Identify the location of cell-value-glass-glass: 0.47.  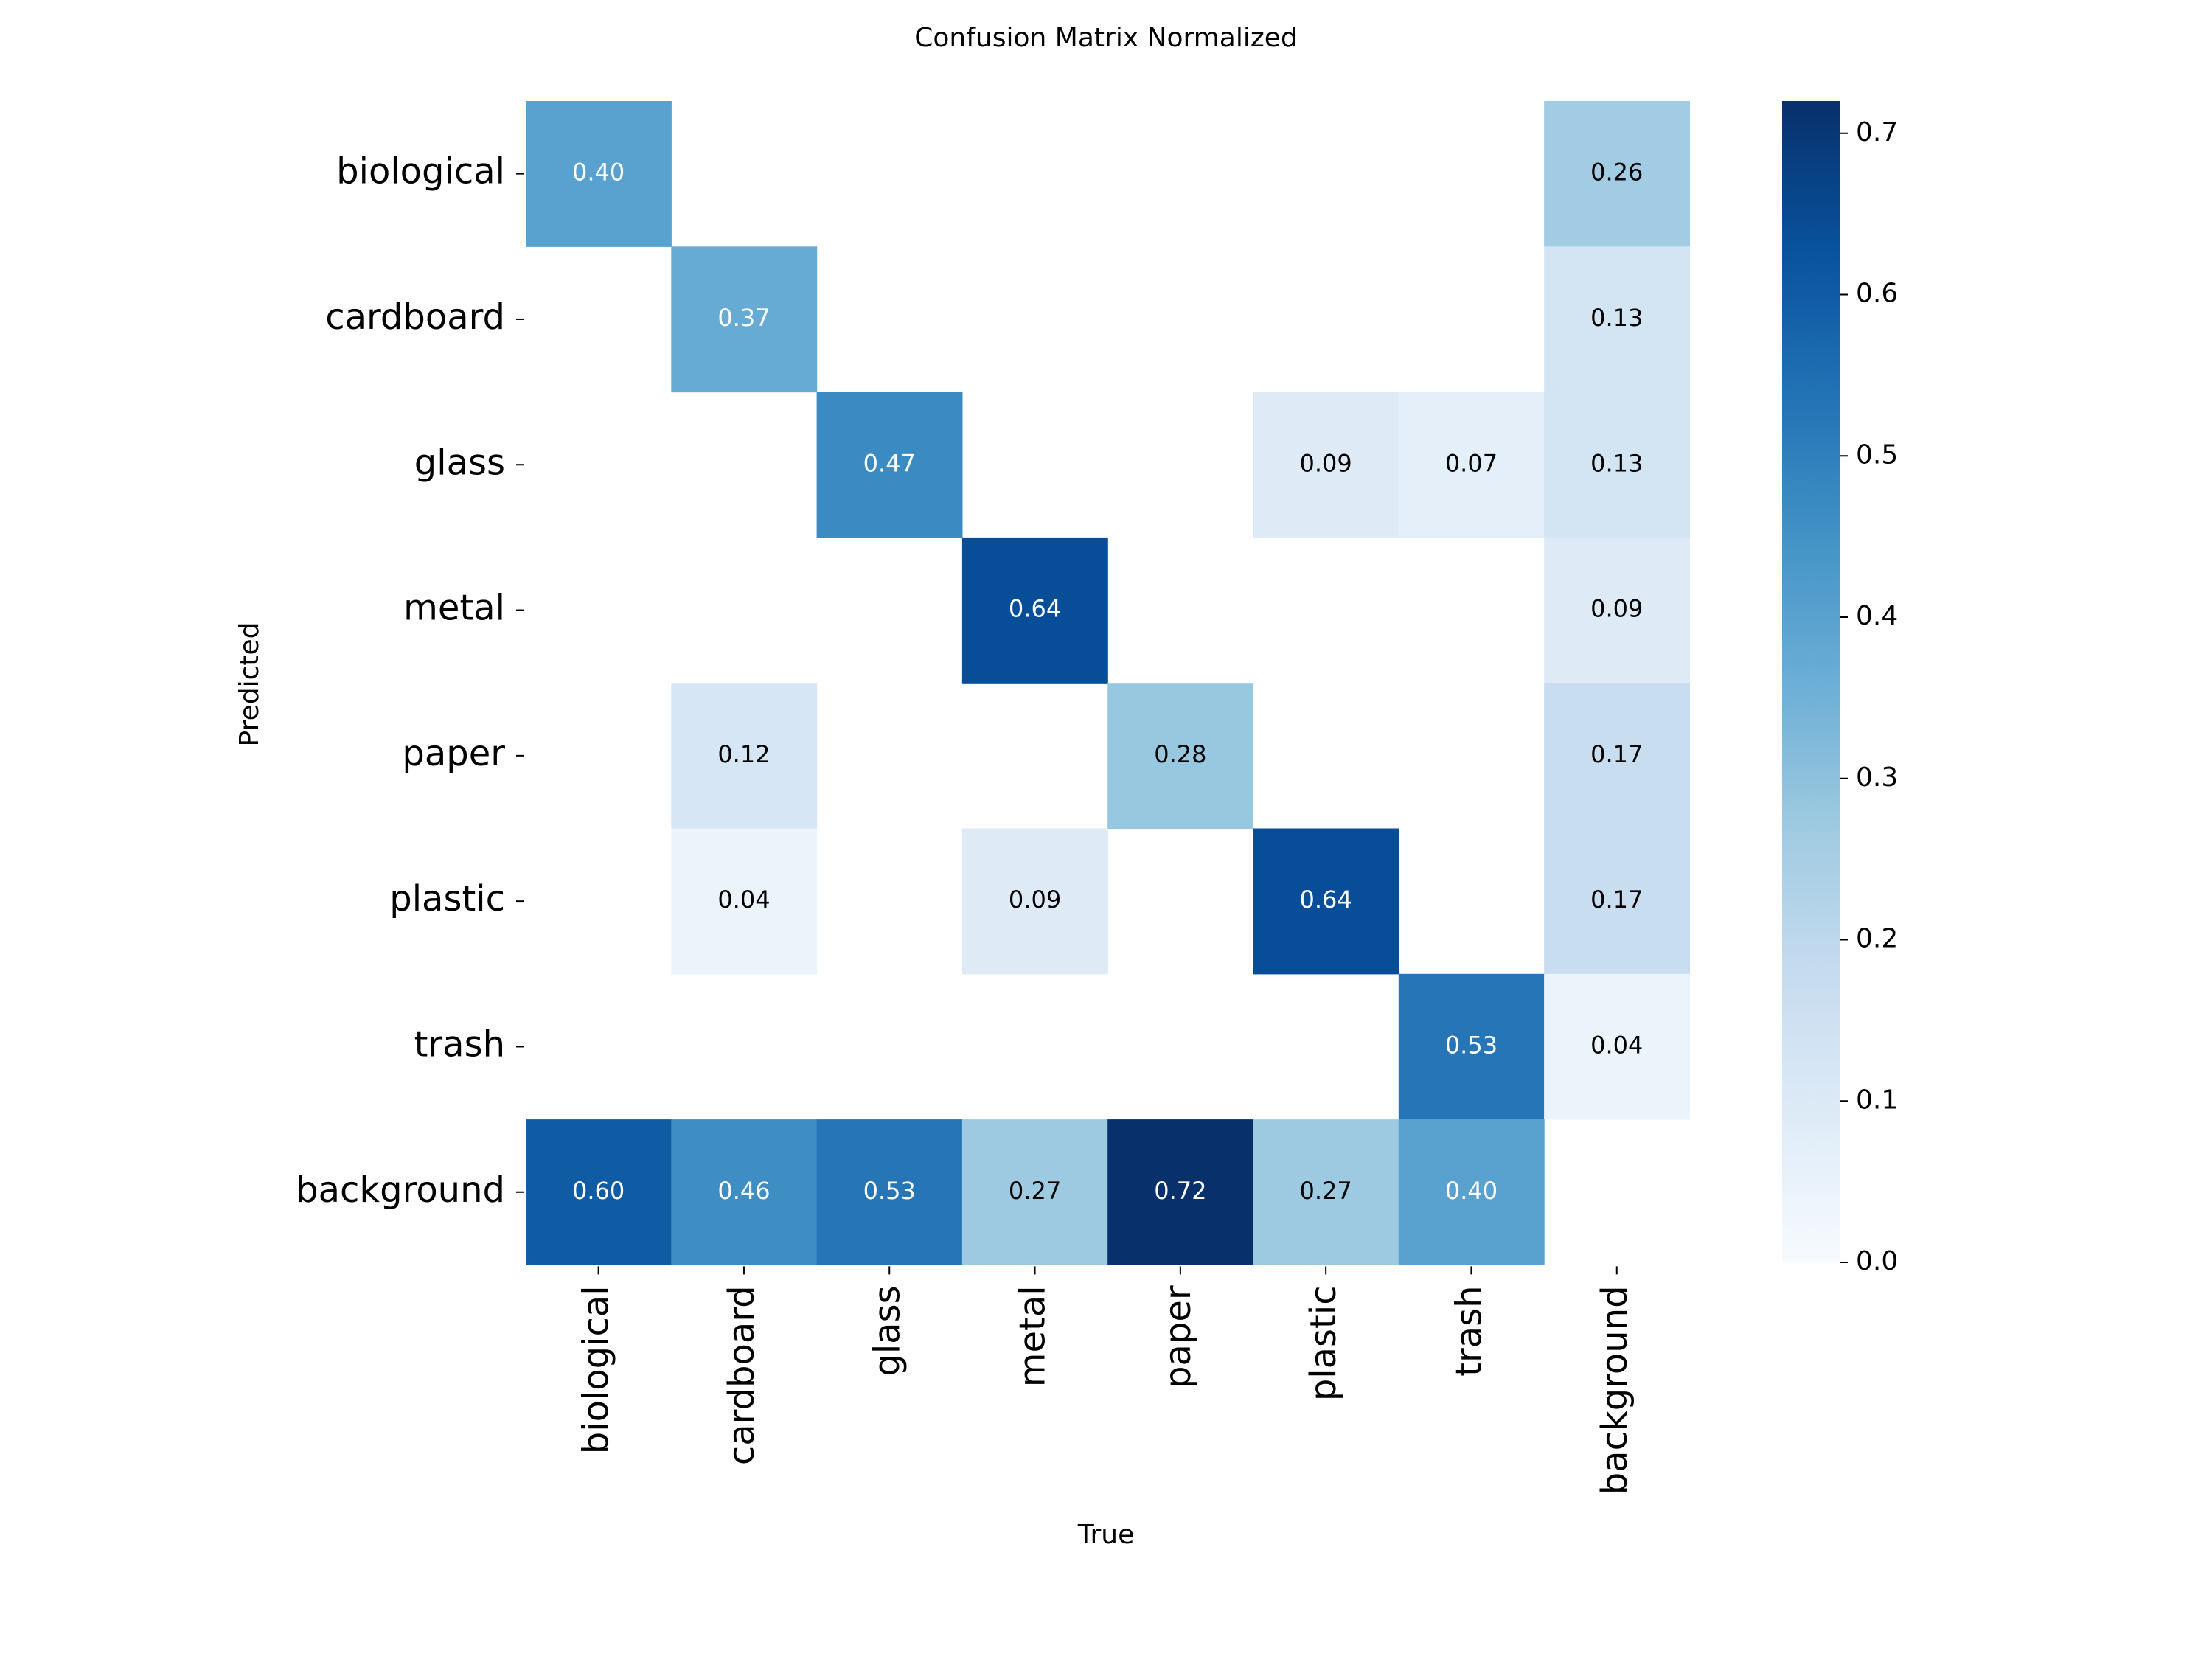
(889, 463).